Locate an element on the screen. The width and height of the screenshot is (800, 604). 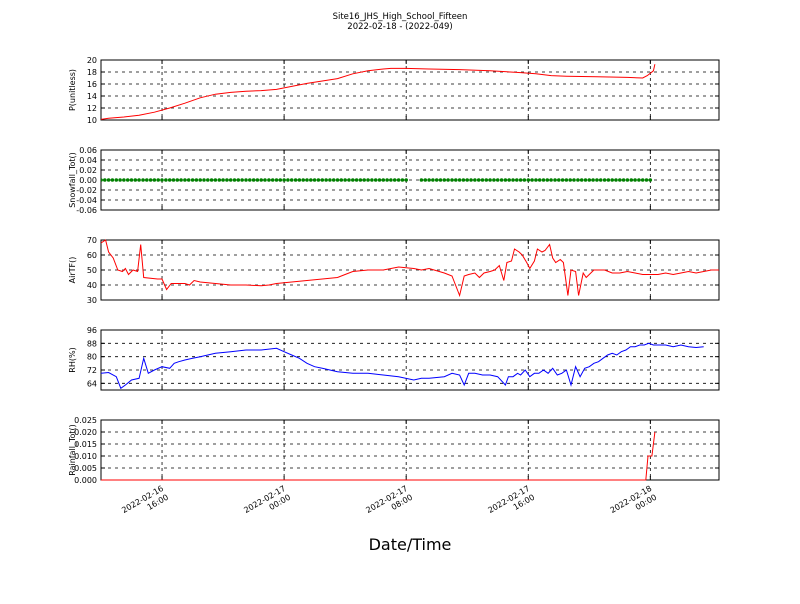
y-tick-label: 40 is located at coordinates (92, 285).